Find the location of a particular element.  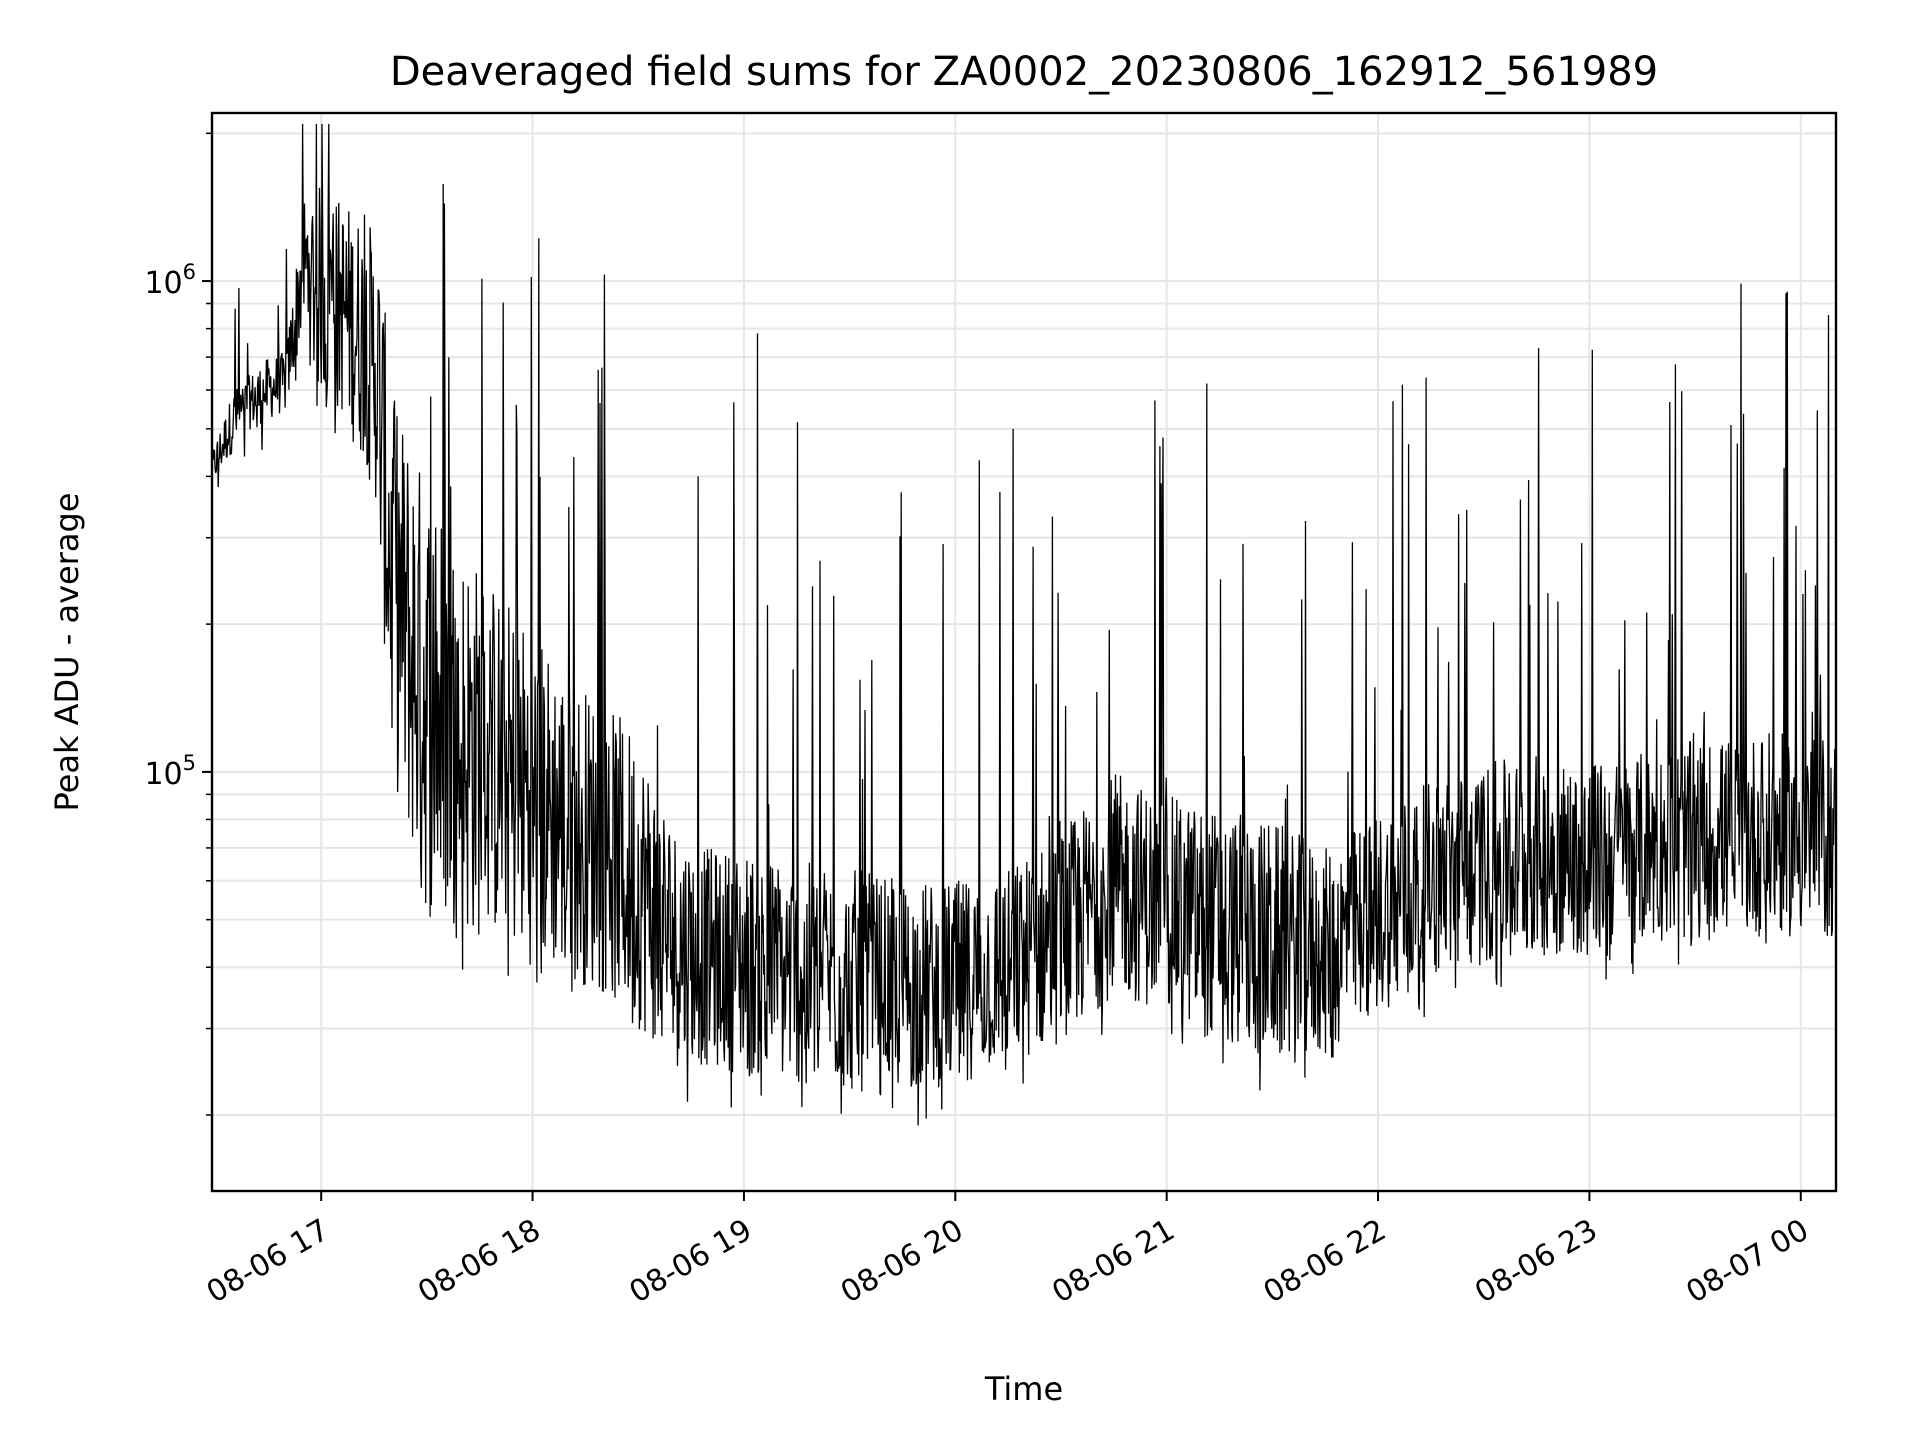

x-axis-label: Time is located at coordinates (1023, 1389).